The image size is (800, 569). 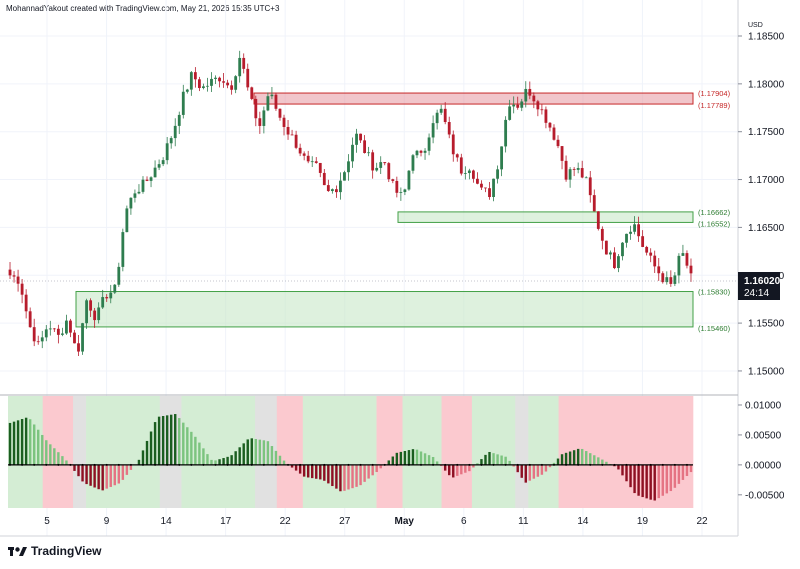 I want to click on zone-top-label: (1.17904), so click(x=714, y=93).